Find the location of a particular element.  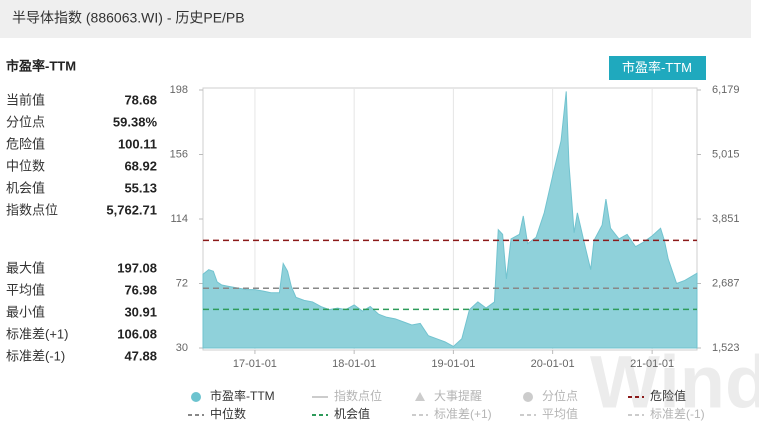

header-bar is located at coordinates (375, 19).